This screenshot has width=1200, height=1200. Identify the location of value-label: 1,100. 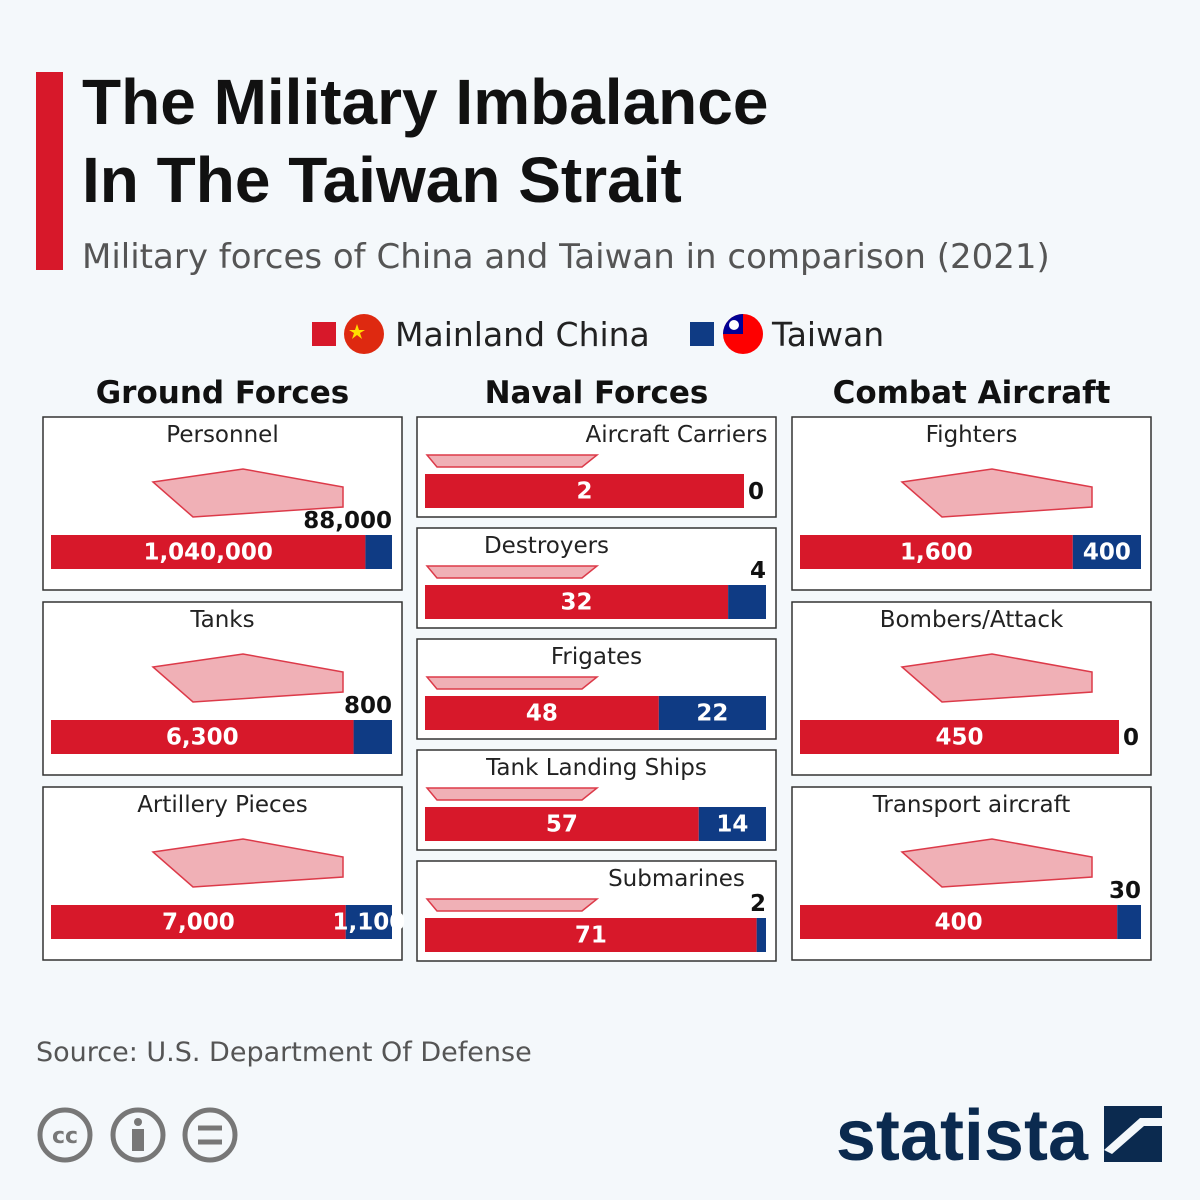
(368, 923).